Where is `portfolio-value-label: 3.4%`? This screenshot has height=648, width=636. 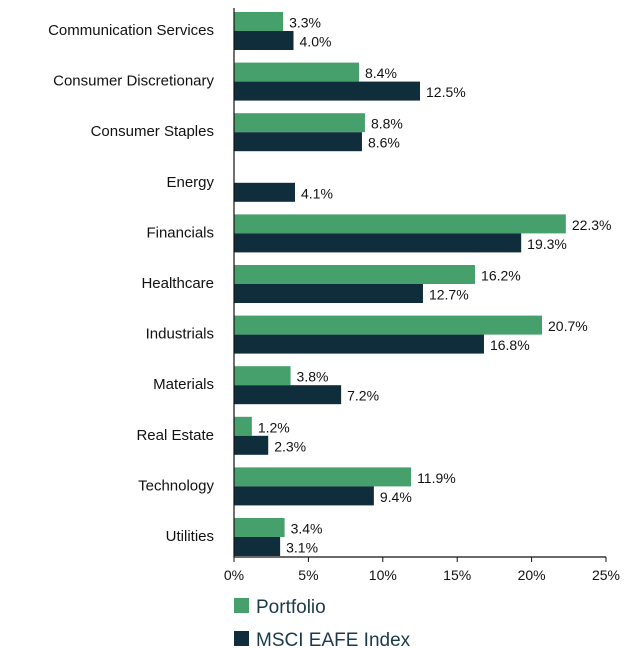
portfolio-value-label: 3.4% is located at coordinates (307, 529).